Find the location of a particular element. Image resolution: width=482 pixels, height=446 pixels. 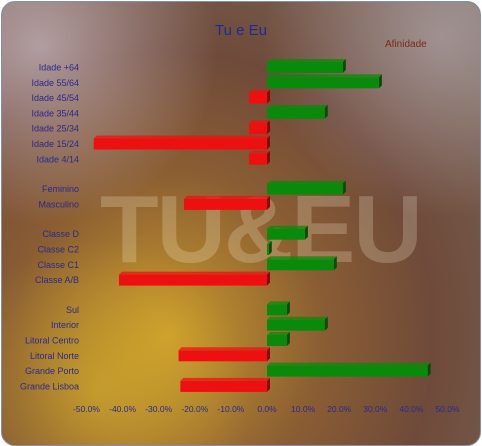

bar-classe-c2 is located at coordinates (269, 248).